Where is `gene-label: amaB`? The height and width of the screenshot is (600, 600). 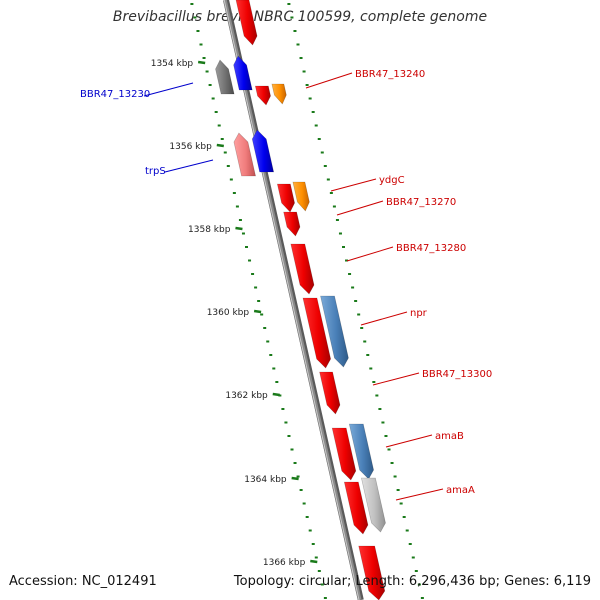
gene-label: amaB is located at coordinates (449, 436).